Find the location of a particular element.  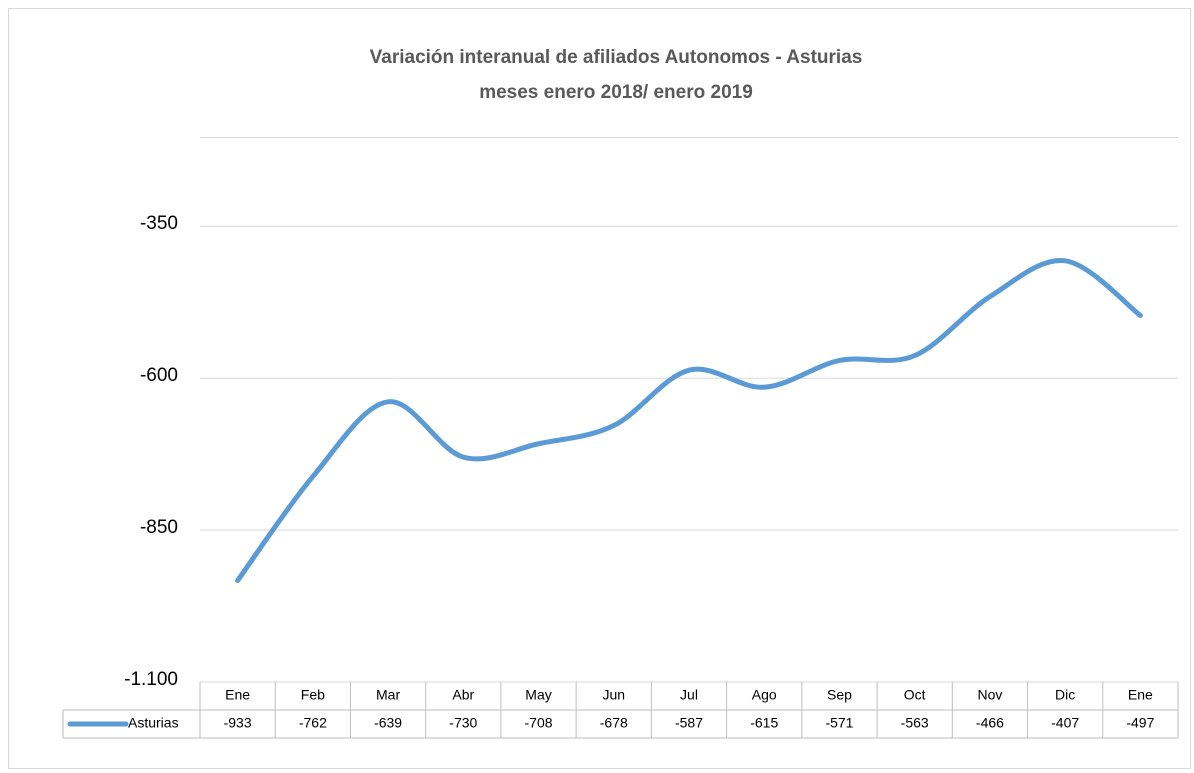

legend-label: Asturias is located at coordinates (153, 723).